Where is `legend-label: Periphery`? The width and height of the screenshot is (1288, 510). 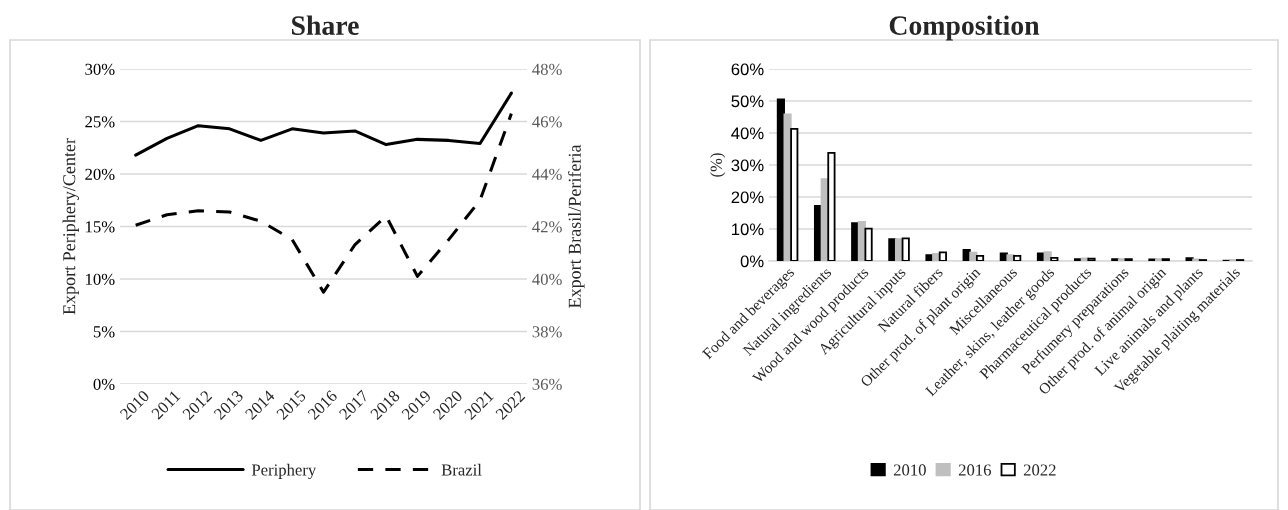 legend-label: Periphery is located at coordinates (284, 471).